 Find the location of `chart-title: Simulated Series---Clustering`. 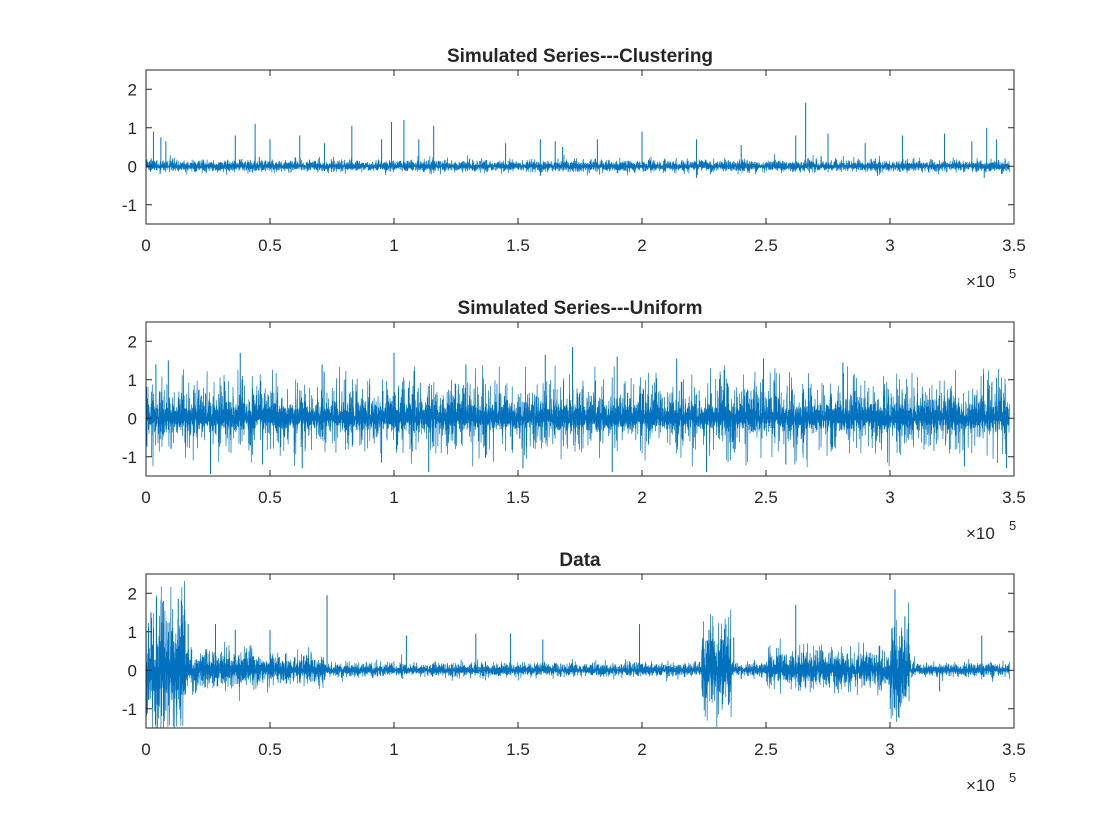

chart-title: Simulated Series---Clustering is located at coordinates (580, 56).